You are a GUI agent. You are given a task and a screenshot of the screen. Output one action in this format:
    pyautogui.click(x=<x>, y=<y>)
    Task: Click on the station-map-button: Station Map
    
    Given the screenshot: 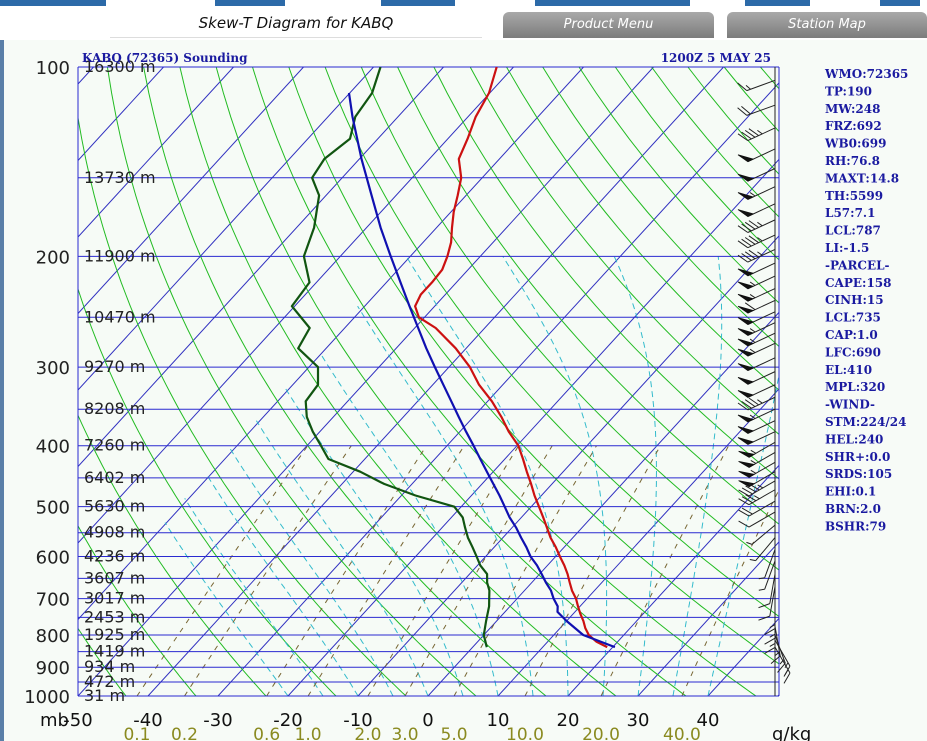 What is the action you would take?
    pyautogui.click(x=827, y=25)
    